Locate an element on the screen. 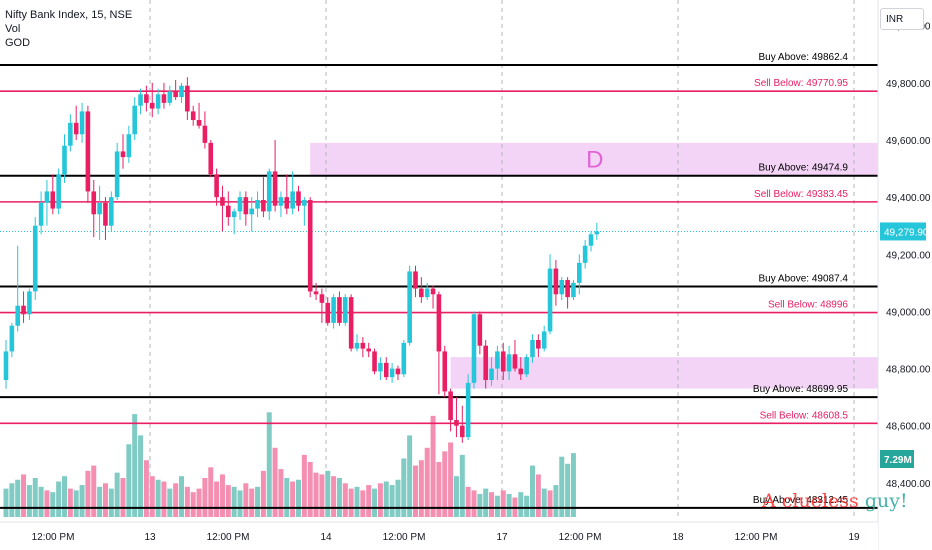  time-axis-bg is located at coordinates (439, 536).